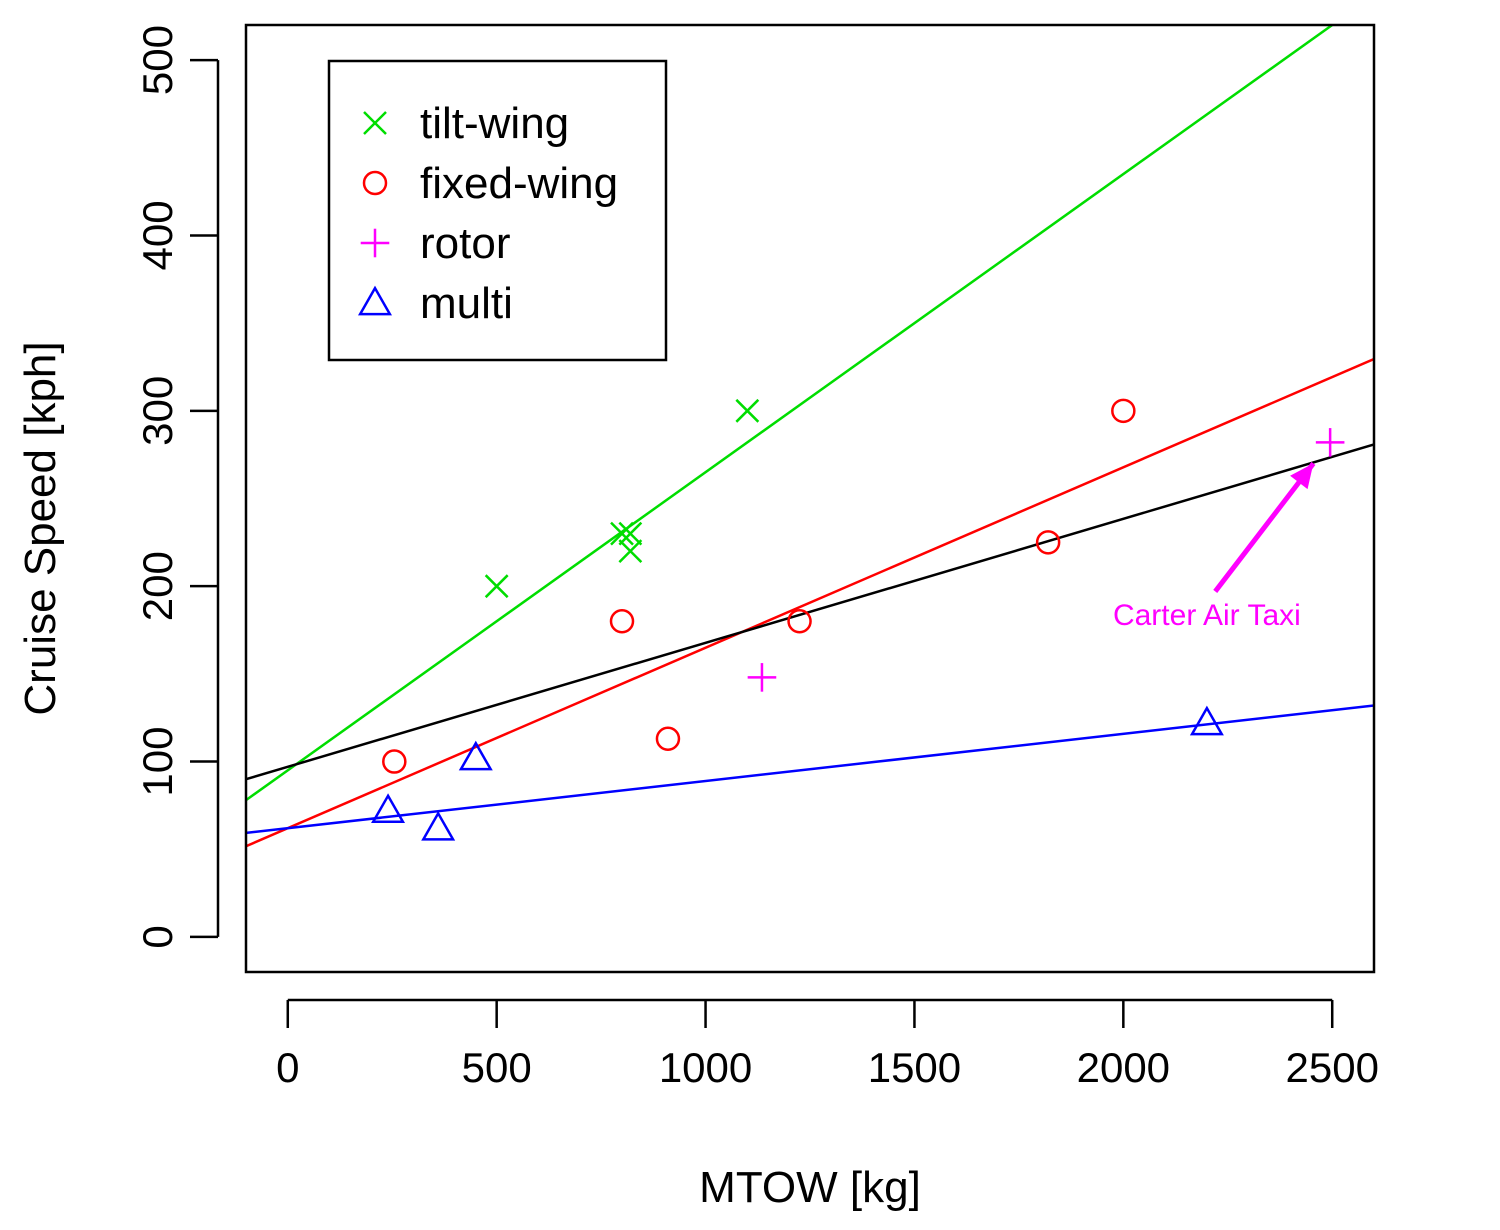 This screenshot has width=1500, height=1230. I want to click on y-tick-label-5: 500, so click(157, 60).